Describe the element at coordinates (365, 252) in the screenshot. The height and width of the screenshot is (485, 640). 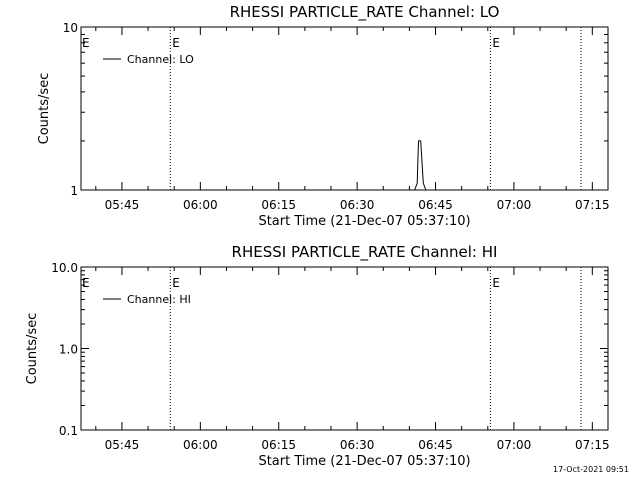
I see `chart-title: RHESSI PARTICLE_RATE Channel: HI` at that location.